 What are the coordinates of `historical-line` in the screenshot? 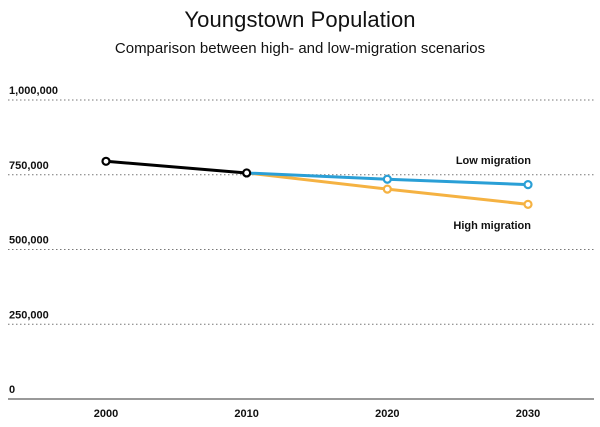 It's located at (176, 167).